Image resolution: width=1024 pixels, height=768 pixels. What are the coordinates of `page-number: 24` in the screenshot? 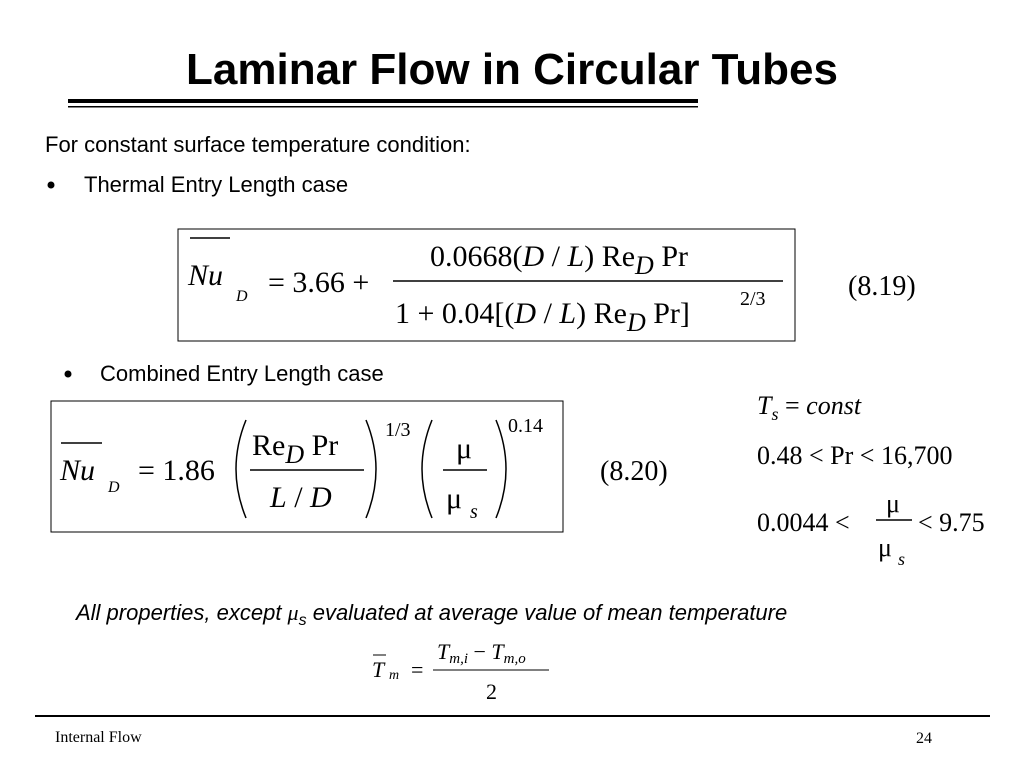 It's located at (924, 738).